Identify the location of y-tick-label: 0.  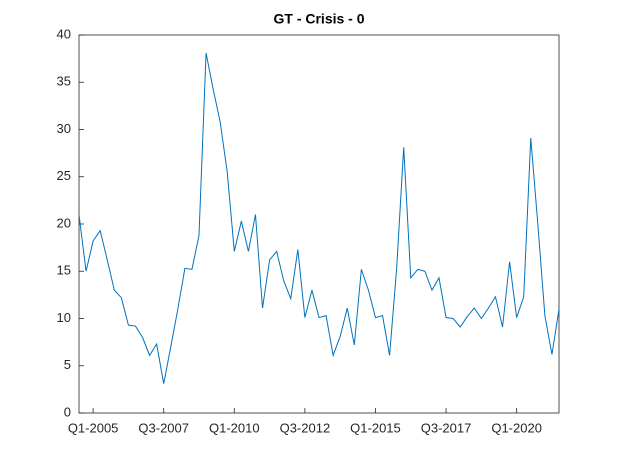
(67, 411).